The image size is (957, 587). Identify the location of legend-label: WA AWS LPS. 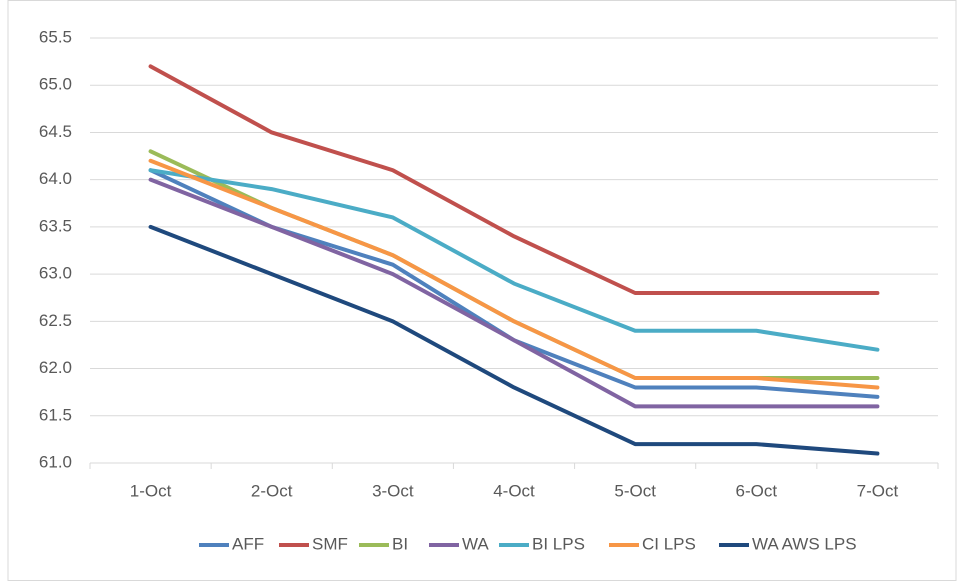
(804, 543).